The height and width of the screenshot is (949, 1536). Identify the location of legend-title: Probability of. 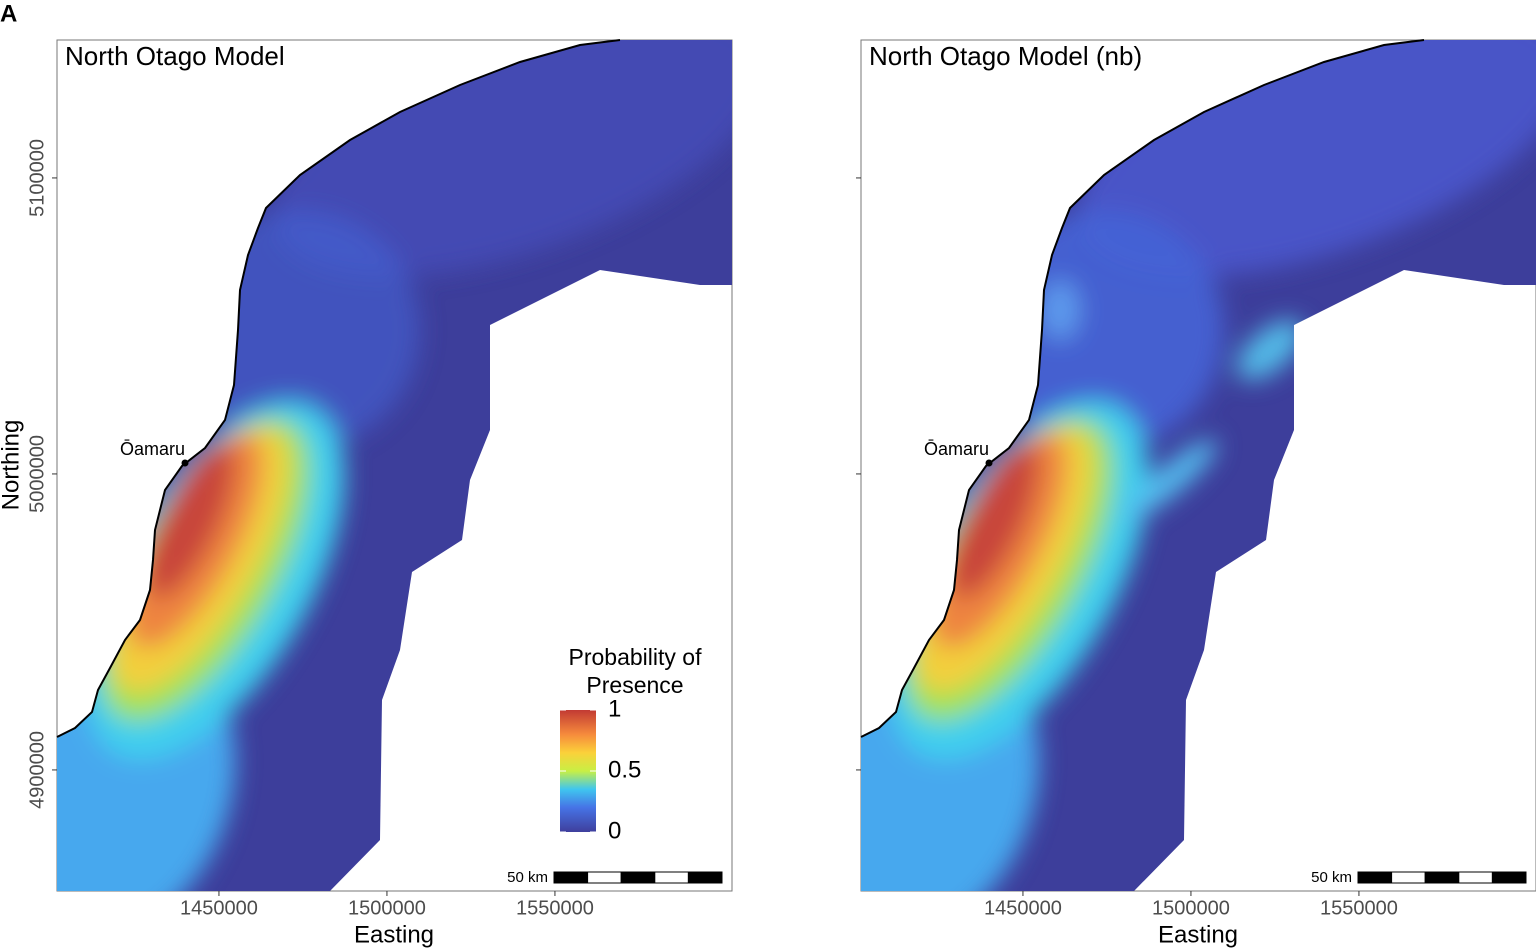
(636, 657).